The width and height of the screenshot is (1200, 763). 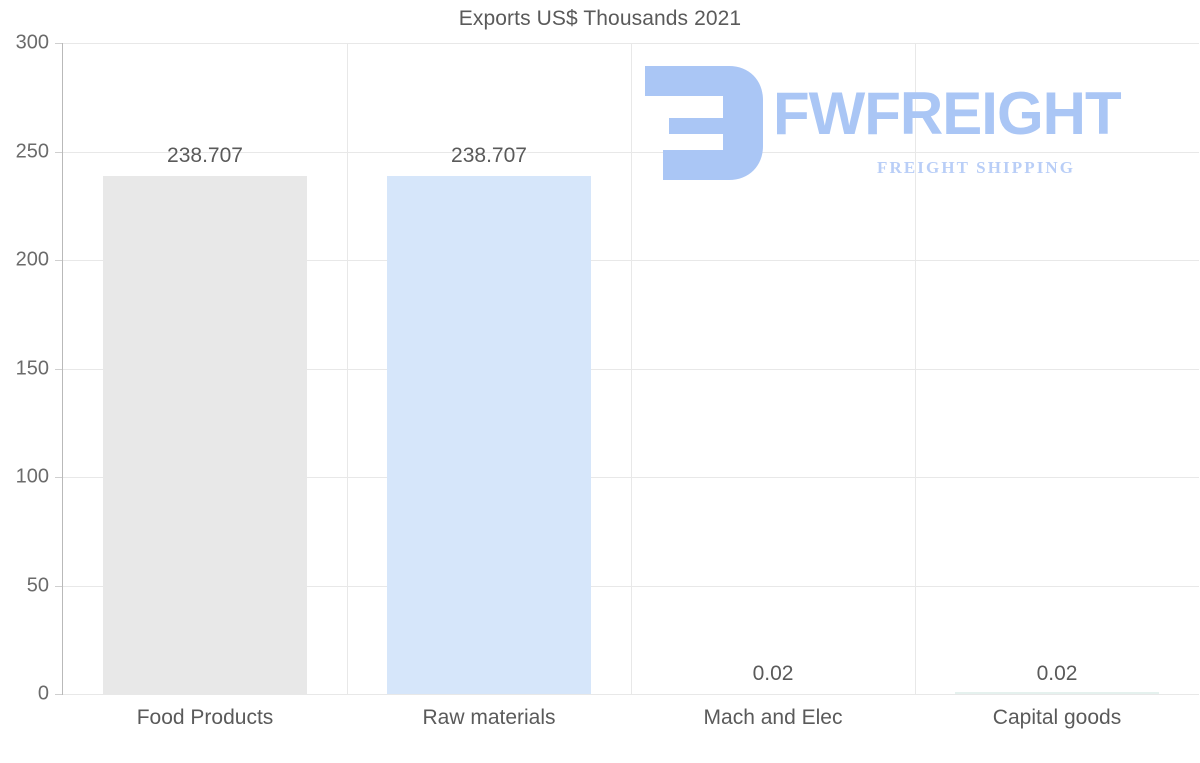 I want to click on x-tick-label: Raw materials, so click(x=489, y=717).